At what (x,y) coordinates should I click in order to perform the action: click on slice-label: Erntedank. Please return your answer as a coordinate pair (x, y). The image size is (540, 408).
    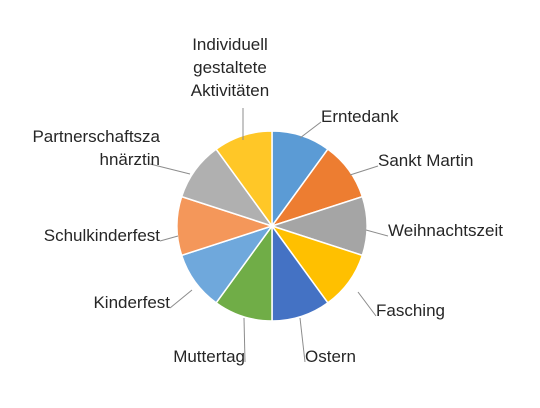
    Looking at the image, I should click on (360, 116).